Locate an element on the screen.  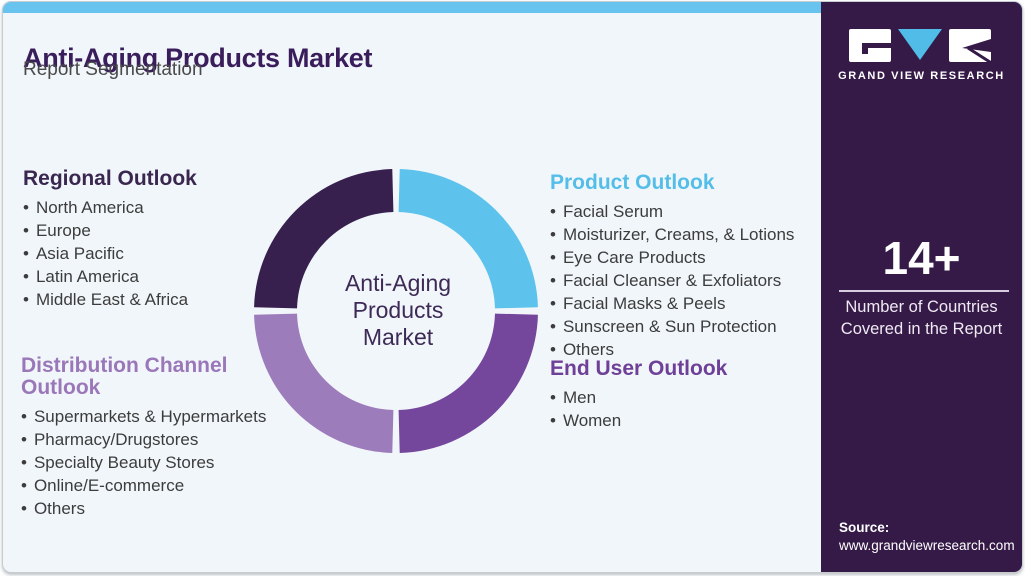
list-item: Facial Cleanser & Exfoliators is located at coordinates (672, 280).